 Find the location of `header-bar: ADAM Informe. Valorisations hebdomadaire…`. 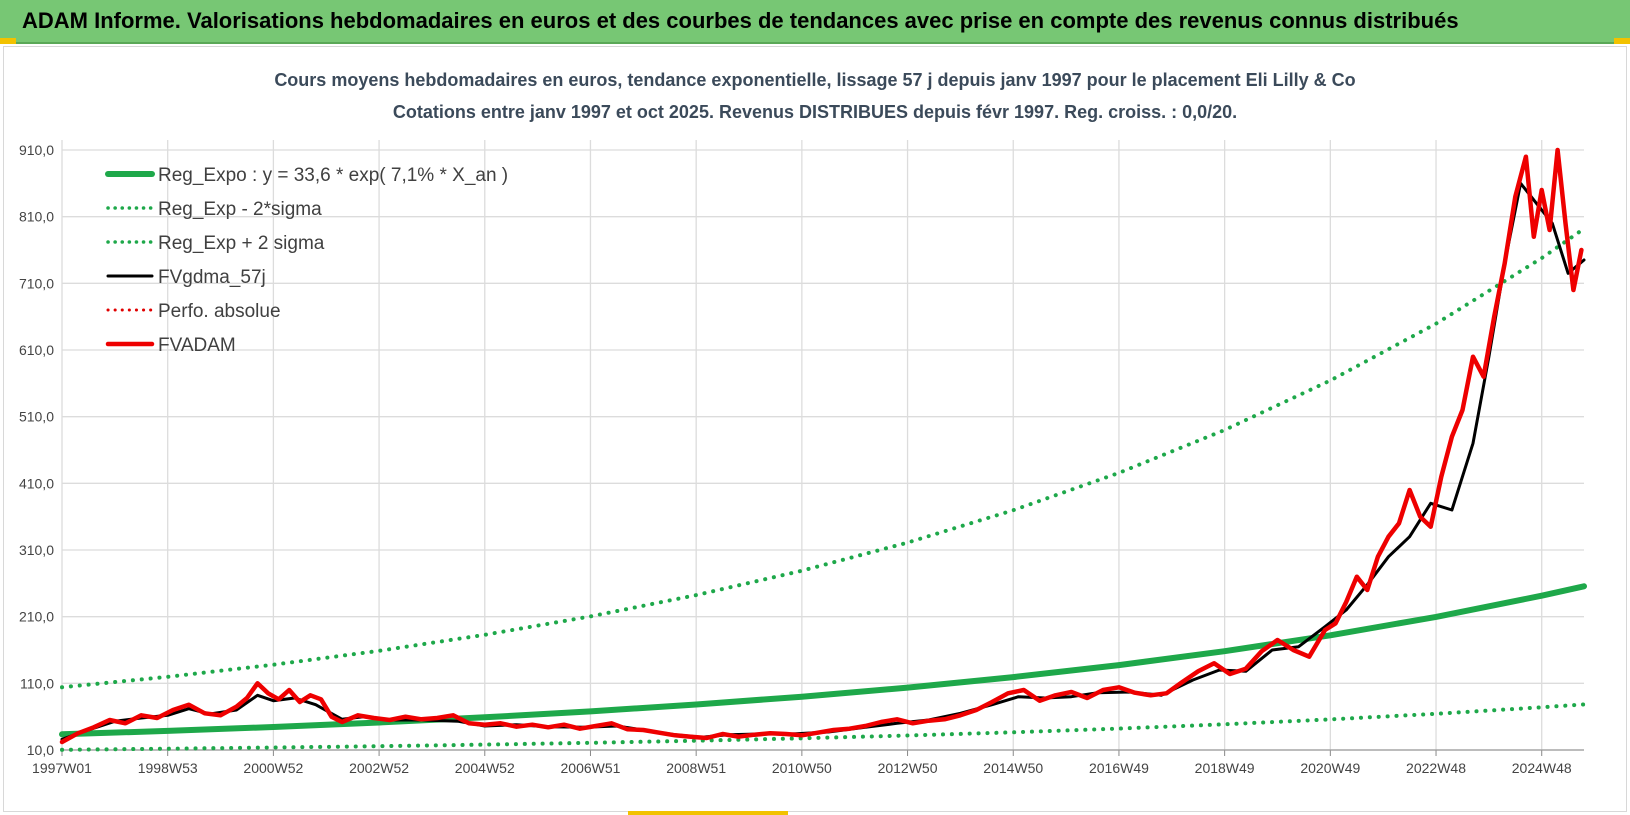

header-bar: ADAM Informe. Valorisations hebdomadaire… is located at coordinates (815, 22).